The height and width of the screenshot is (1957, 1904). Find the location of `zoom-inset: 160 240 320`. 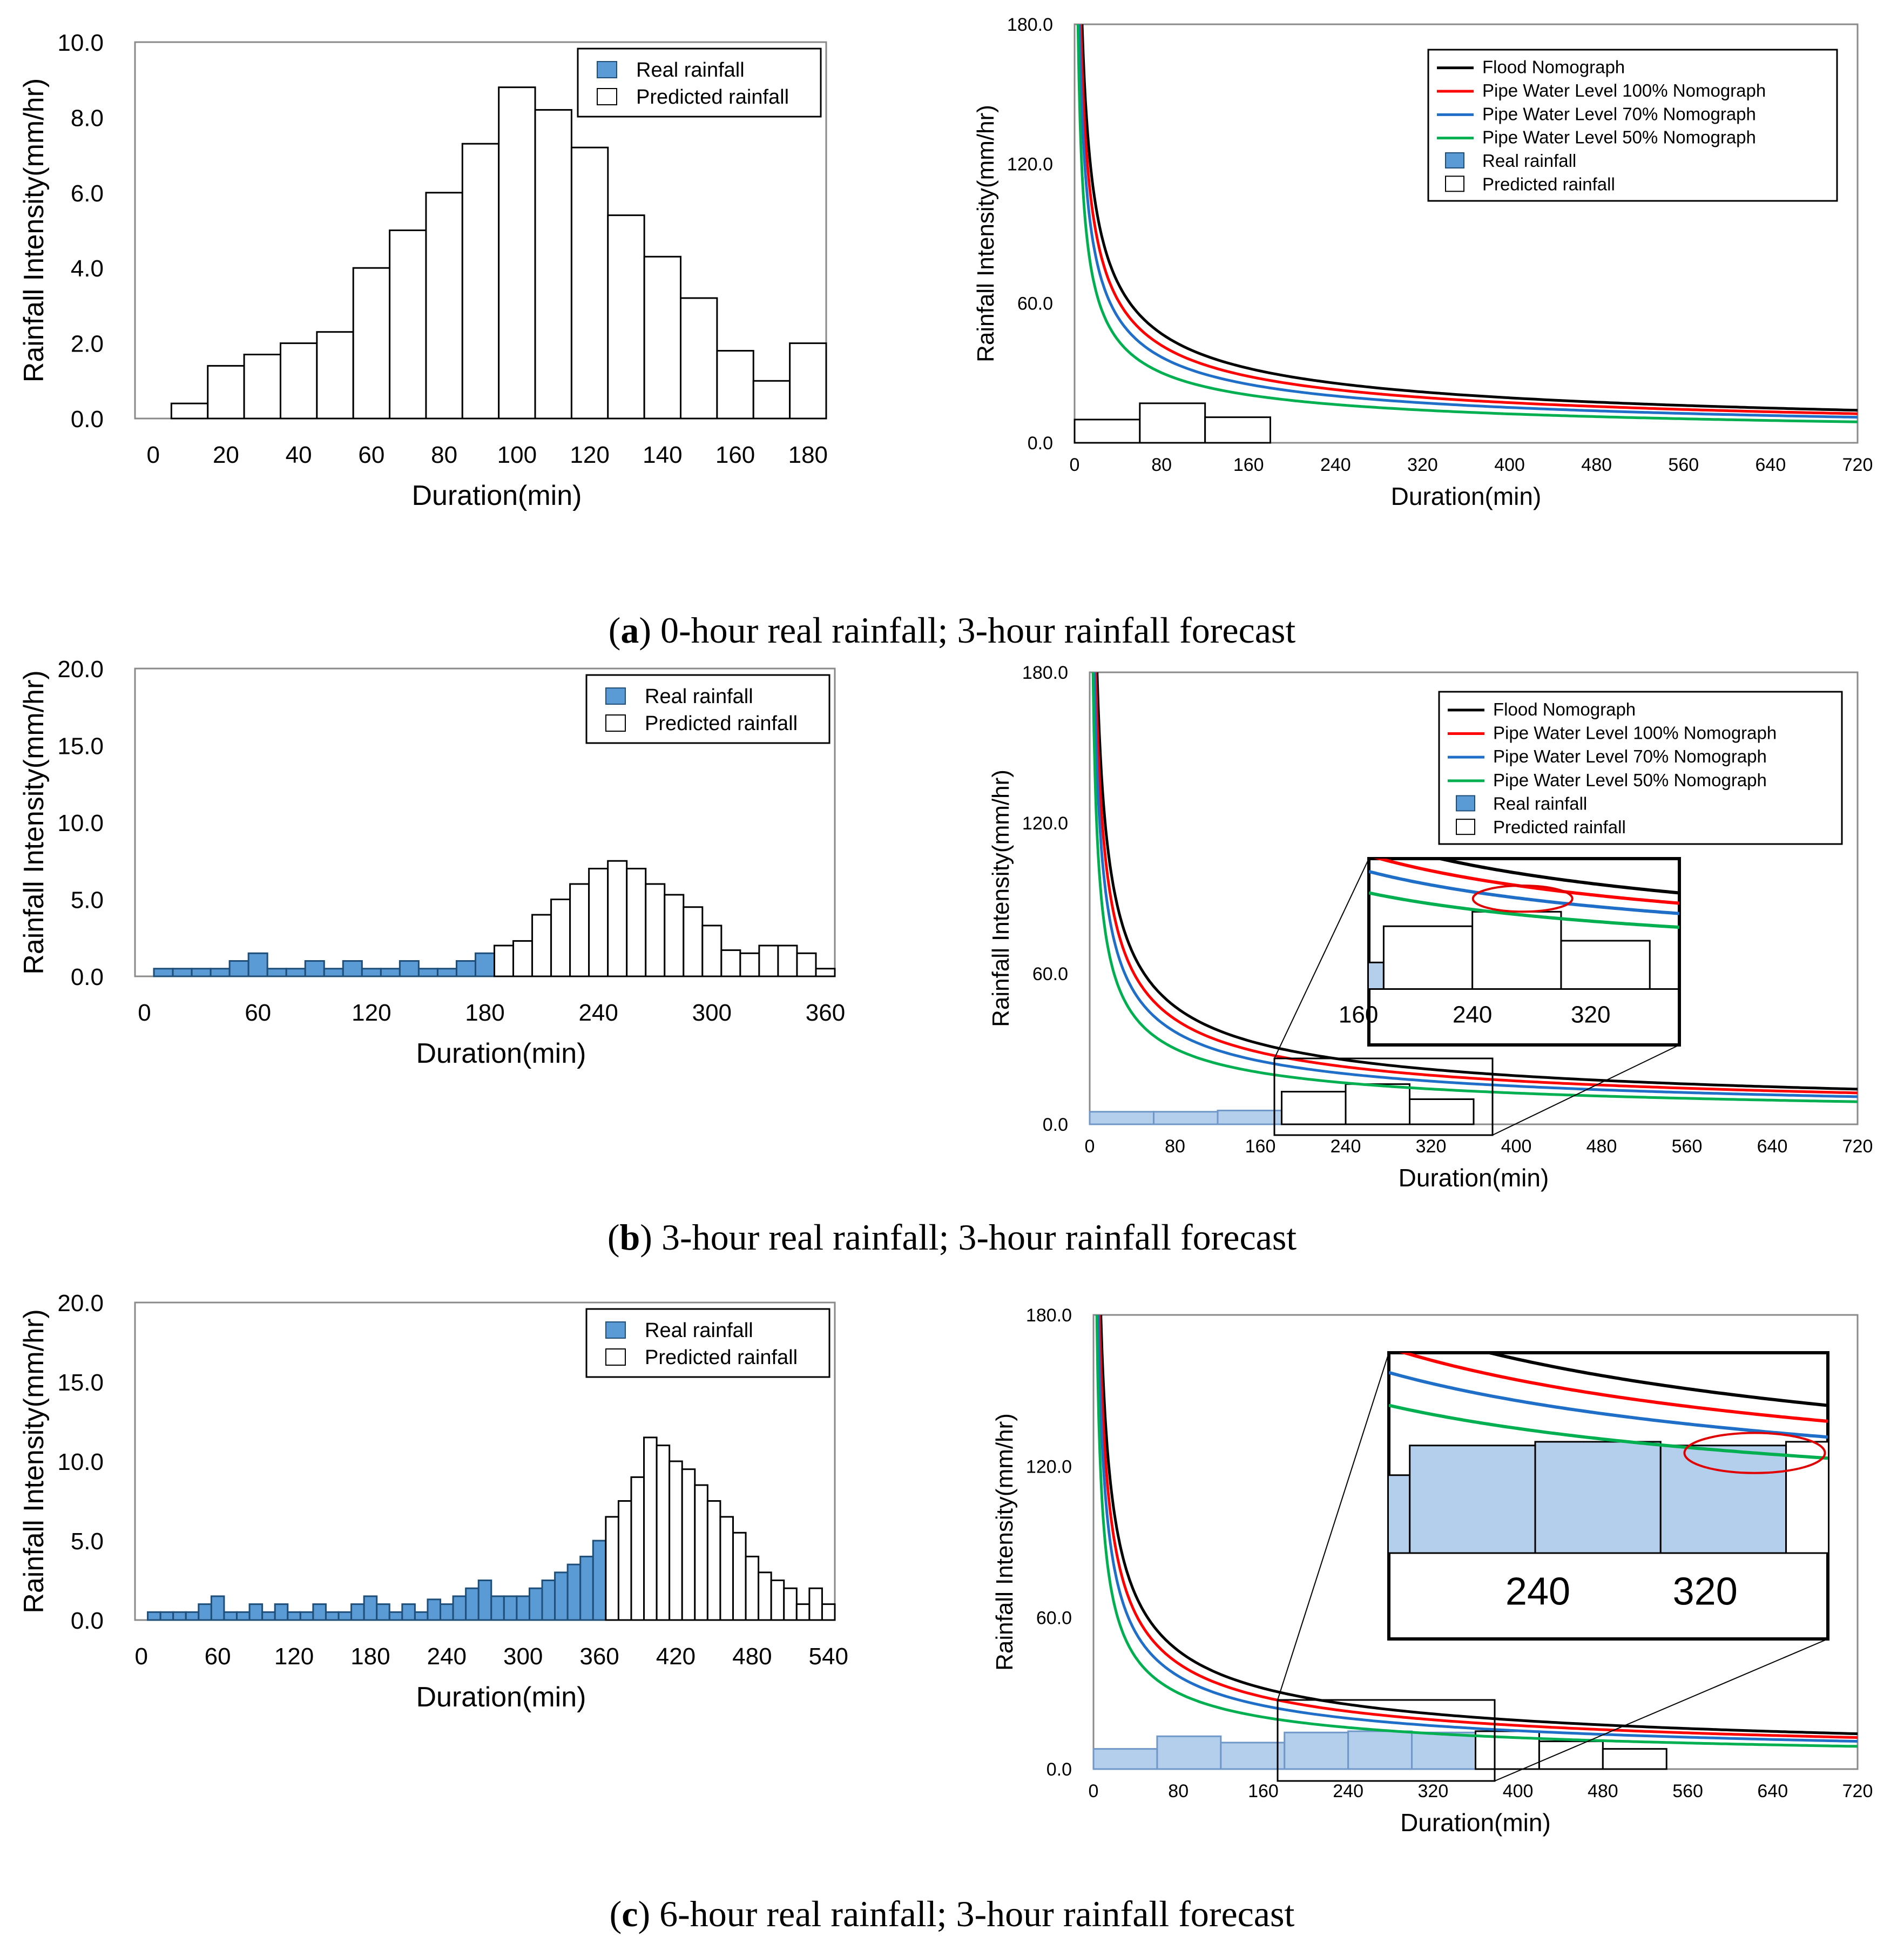

zoom-inset: 160 240 320 is located at coordinates (1477, 996).